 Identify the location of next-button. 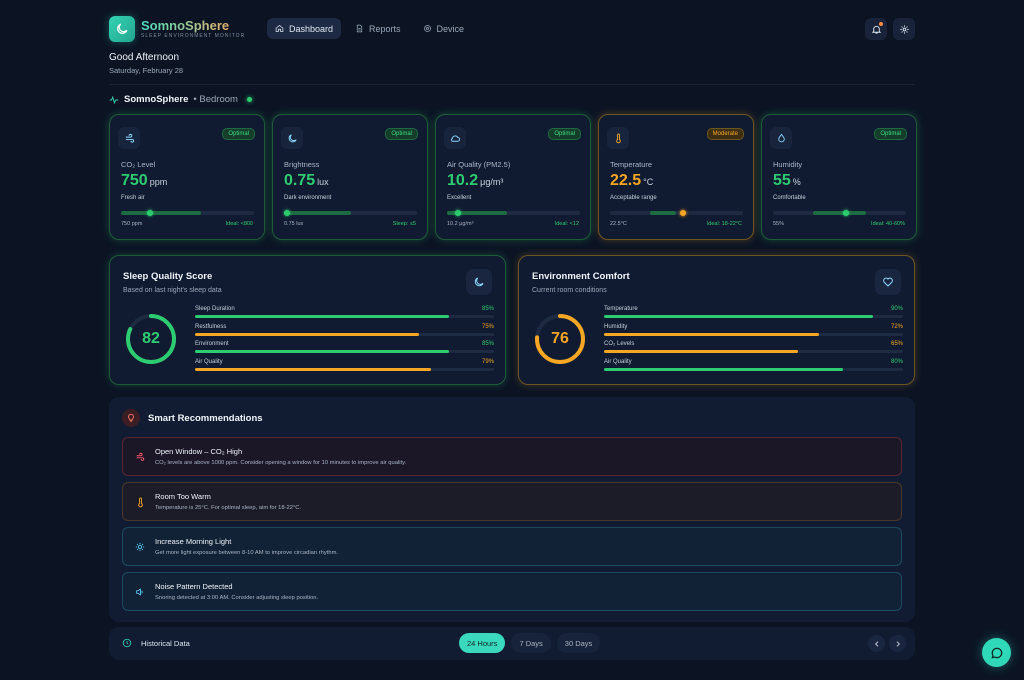
(897, 643).